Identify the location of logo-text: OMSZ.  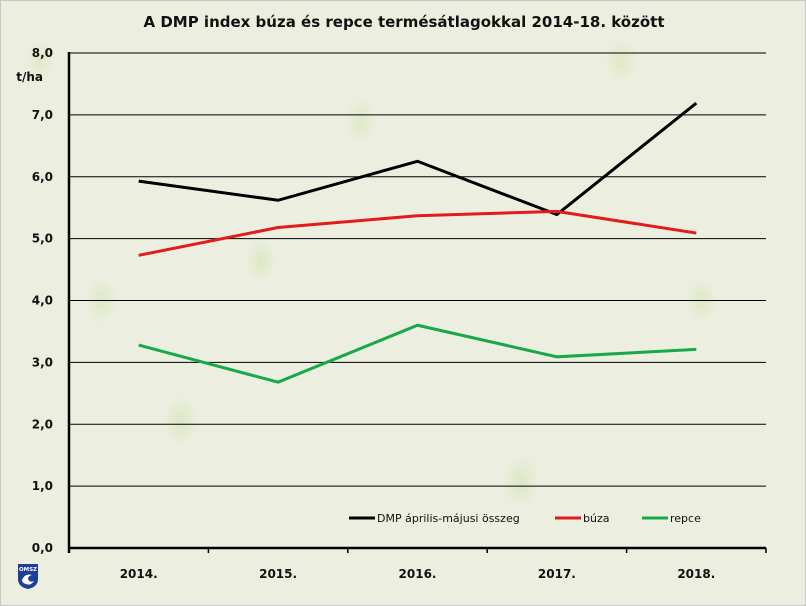
(28, 570).